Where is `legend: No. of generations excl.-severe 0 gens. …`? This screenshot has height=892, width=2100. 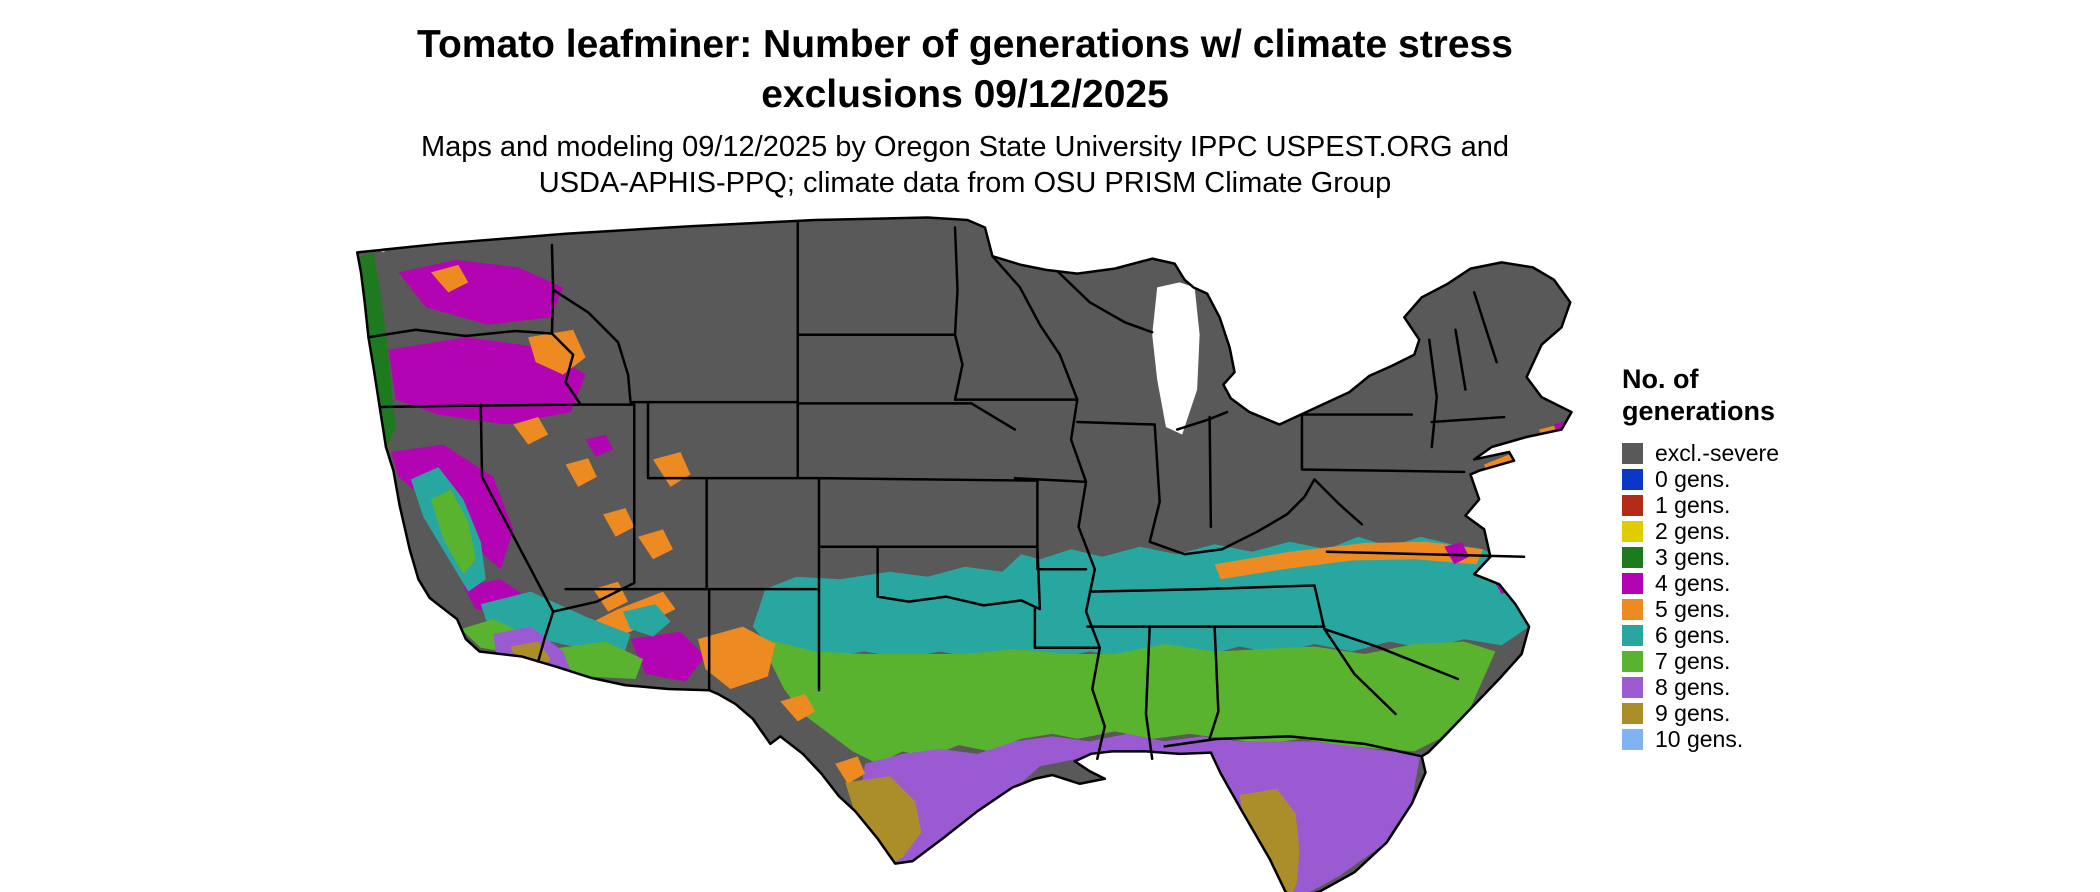 legend: No. of generations excl.-severe 0 gens. … is located at coordinates (1787, 558).